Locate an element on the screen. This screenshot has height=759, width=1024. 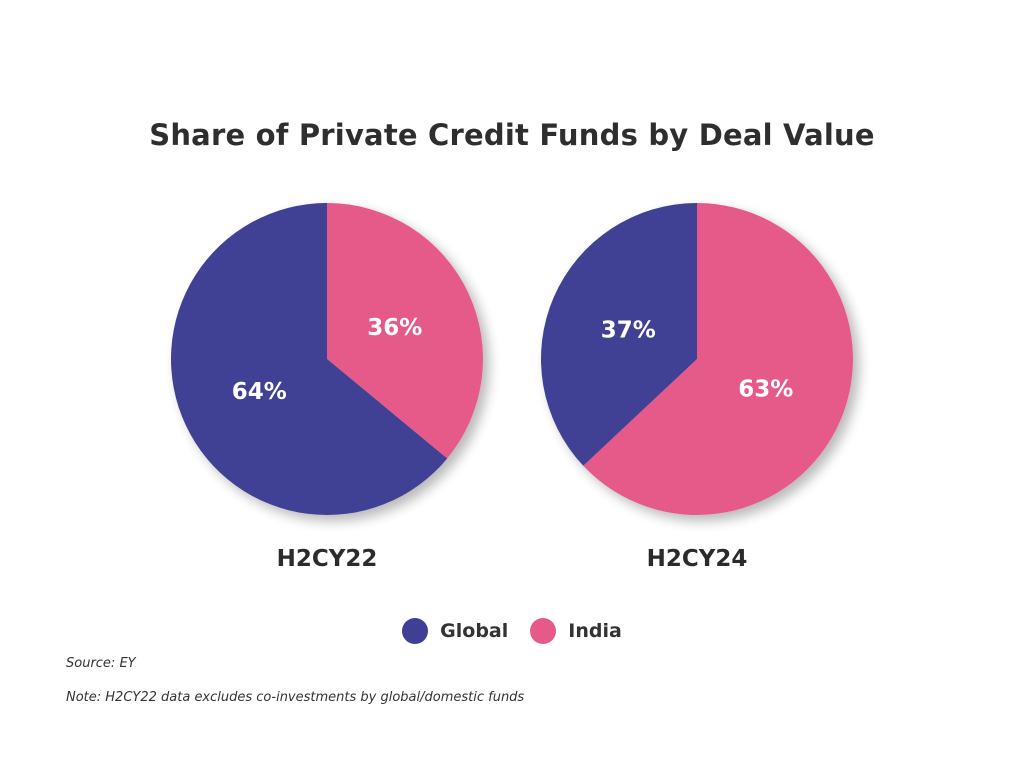
pie-slice-h2cy22-global is located at coordinates (309, 359).